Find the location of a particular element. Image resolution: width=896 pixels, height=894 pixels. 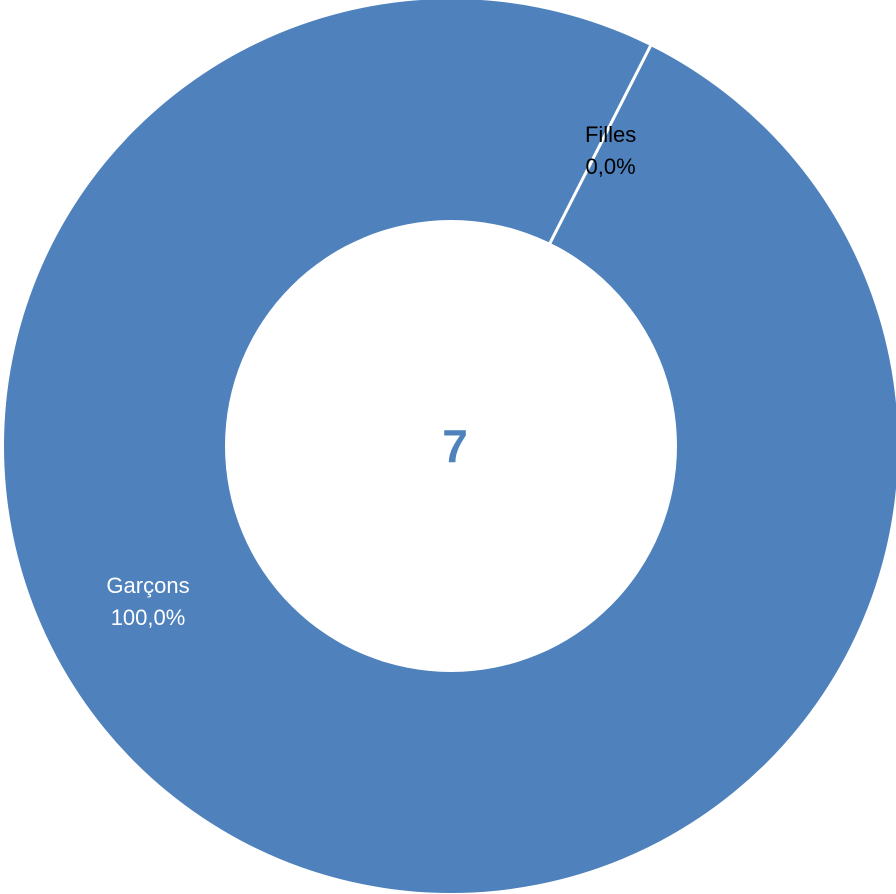

slice-percent: 100,0% is located at coordinates (148, 617).